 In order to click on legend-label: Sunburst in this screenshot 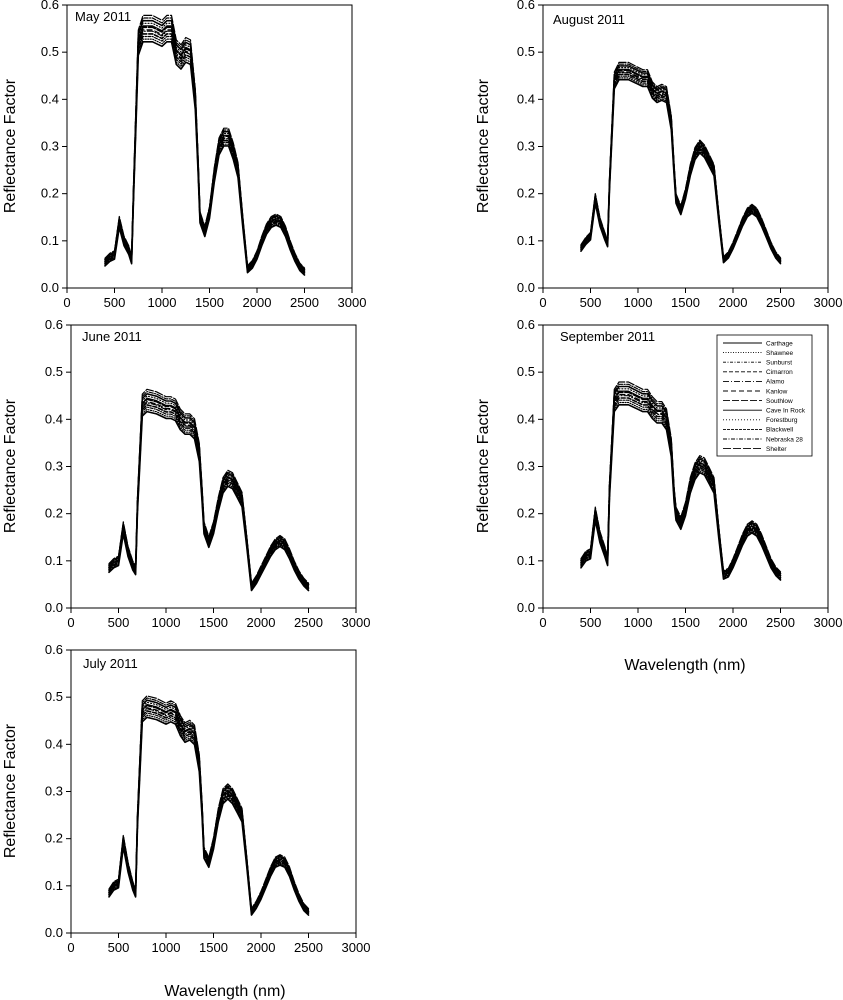, I will do `click(779, 363)`.